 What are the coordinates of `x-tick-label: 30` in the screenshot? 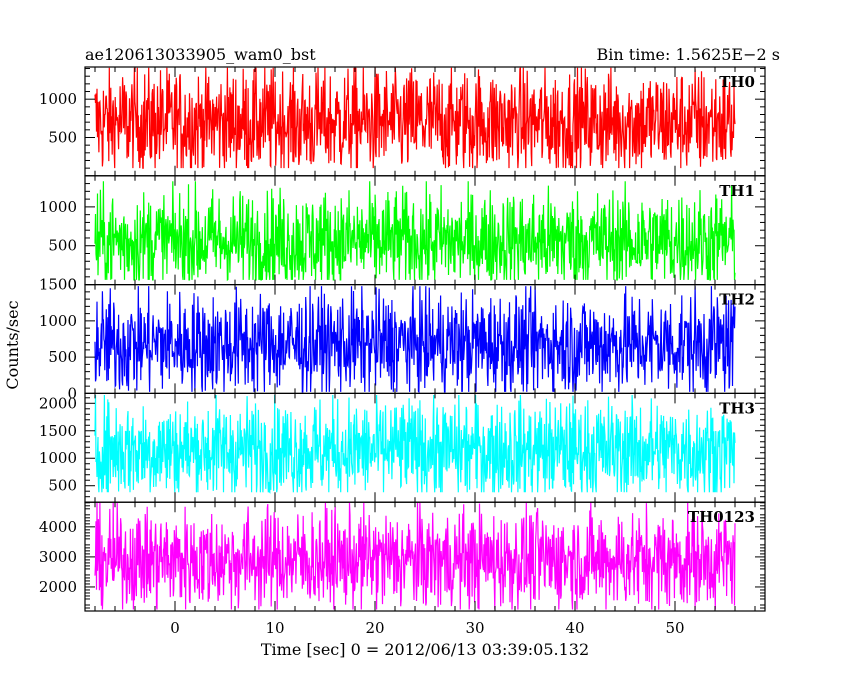 It's located at (474, 628).